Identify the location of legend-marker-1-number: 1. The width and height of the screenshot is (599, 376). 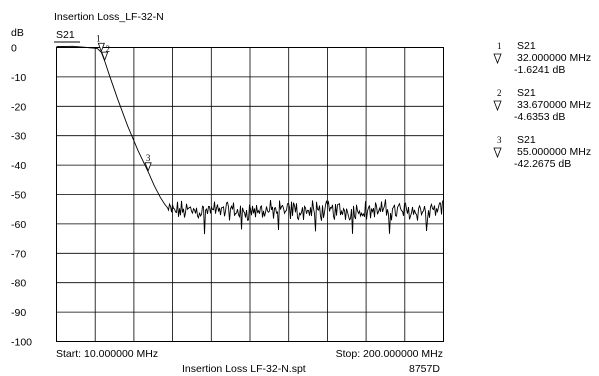
(499, 46).